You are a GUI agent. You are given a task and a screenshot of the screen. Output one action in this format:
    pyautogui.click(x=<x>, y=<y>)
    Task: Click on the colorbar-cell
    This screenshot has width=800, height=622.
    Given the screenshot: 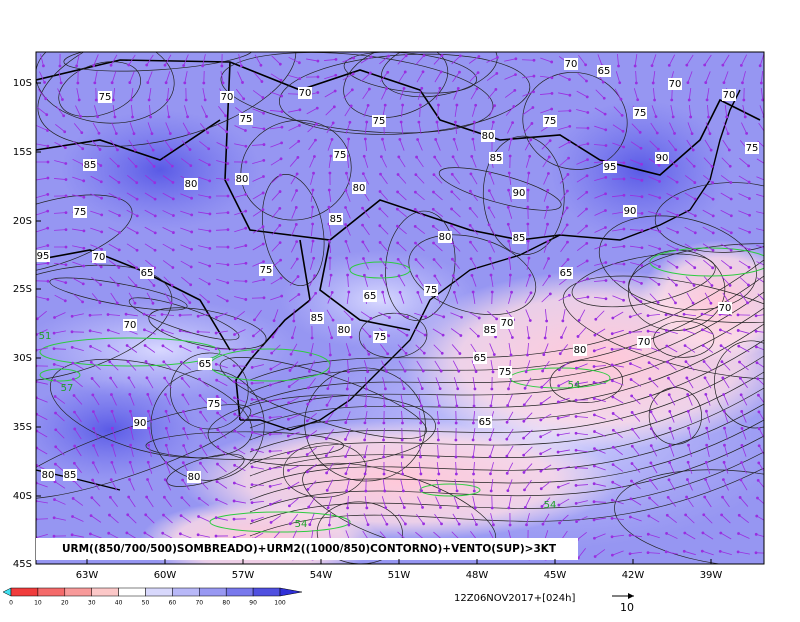 What is the action you would take?
    pyautogui.click(x=51, y=592)
    